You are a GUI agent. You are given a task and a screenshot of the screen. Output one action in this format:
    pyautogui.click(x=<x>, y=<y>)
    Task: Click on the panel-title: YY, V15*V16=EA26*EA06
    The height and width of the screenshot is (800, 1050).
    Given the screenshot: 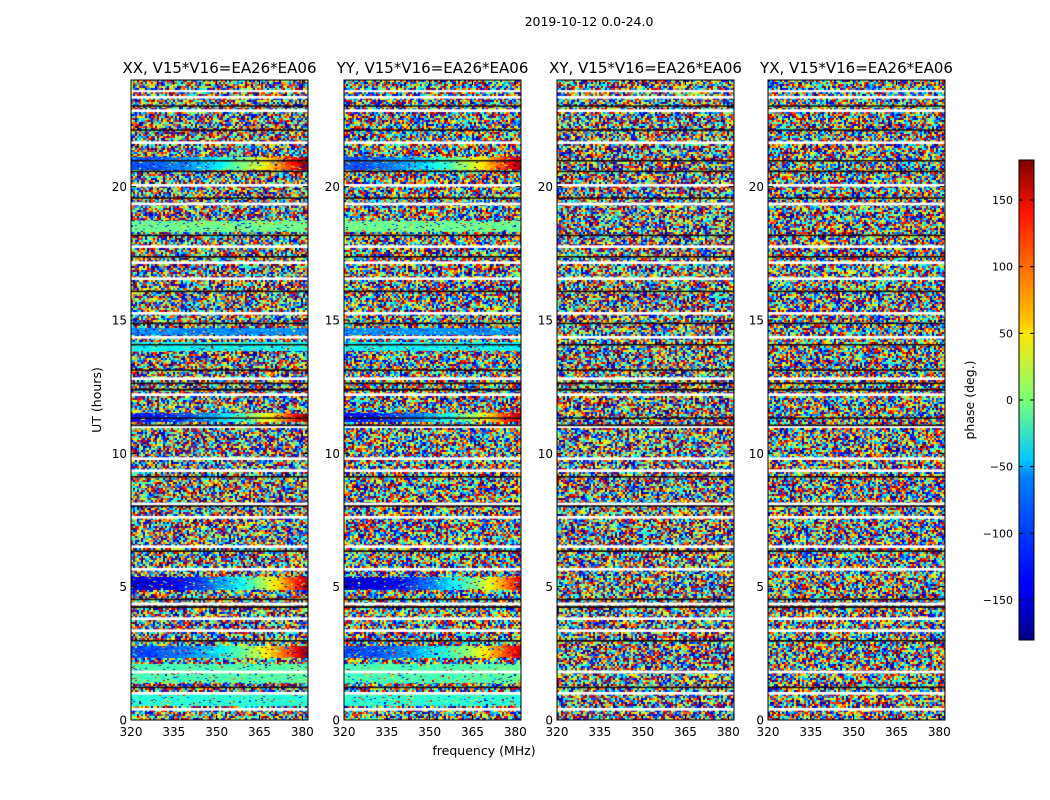 What is the action you would take?
    pyautogui.click(x=432, y=68)
    